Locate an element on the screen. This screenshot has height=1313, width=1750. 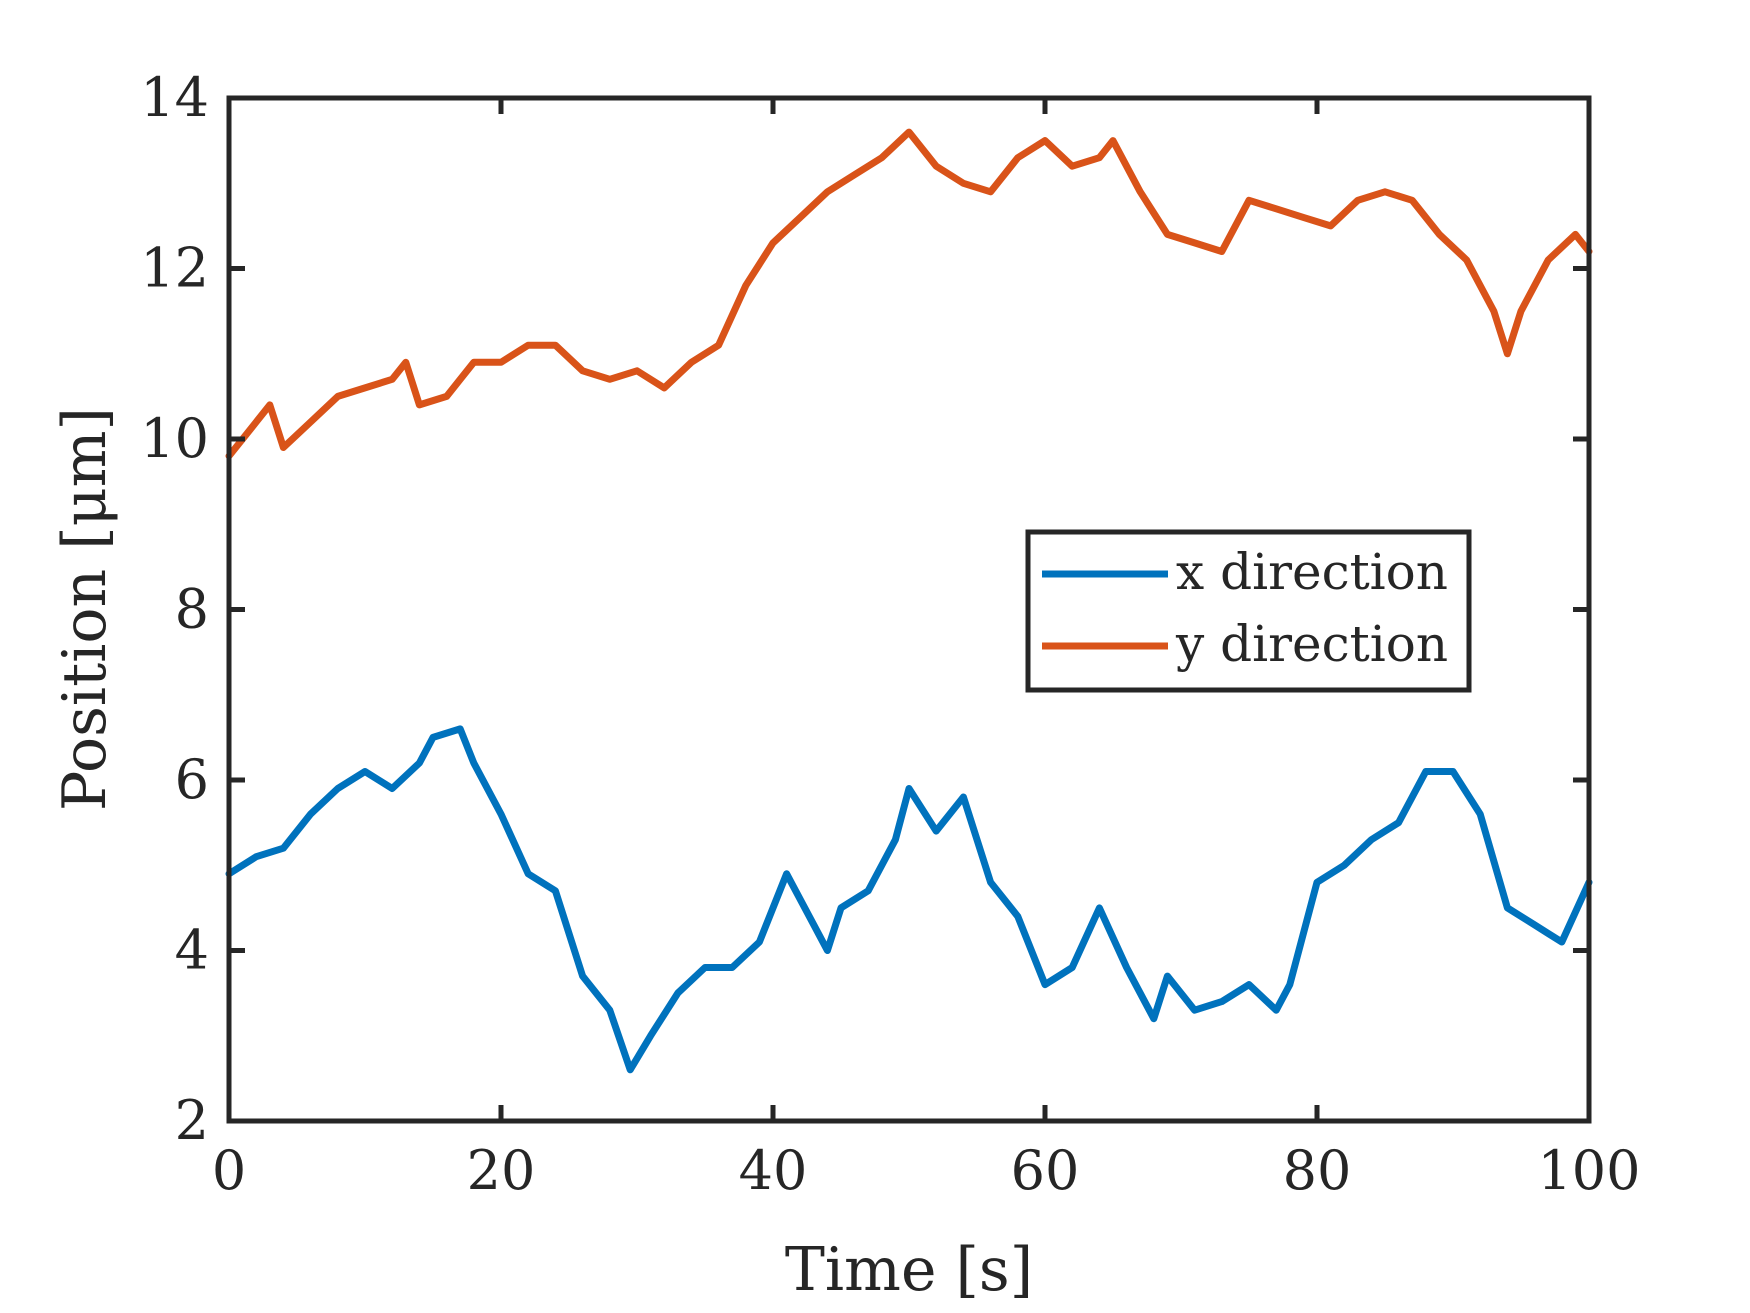
legend-label-x-direction: x direction is located at coordinates (1312, 572).